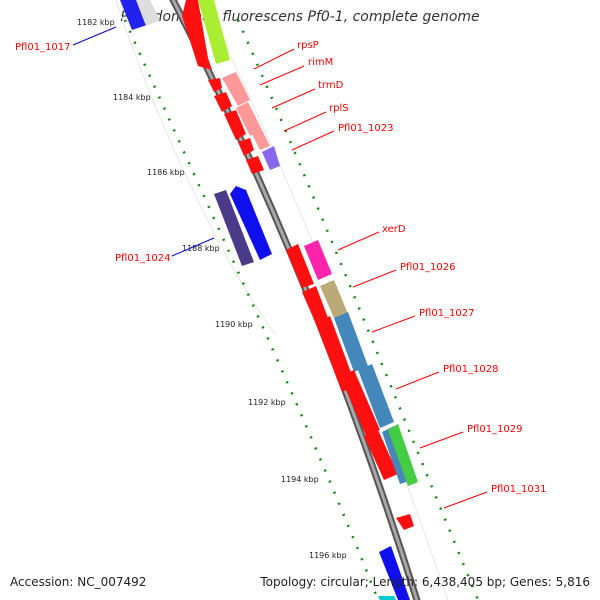  I want to click on gene-label: Pfl01_1029, so click(495, 429).